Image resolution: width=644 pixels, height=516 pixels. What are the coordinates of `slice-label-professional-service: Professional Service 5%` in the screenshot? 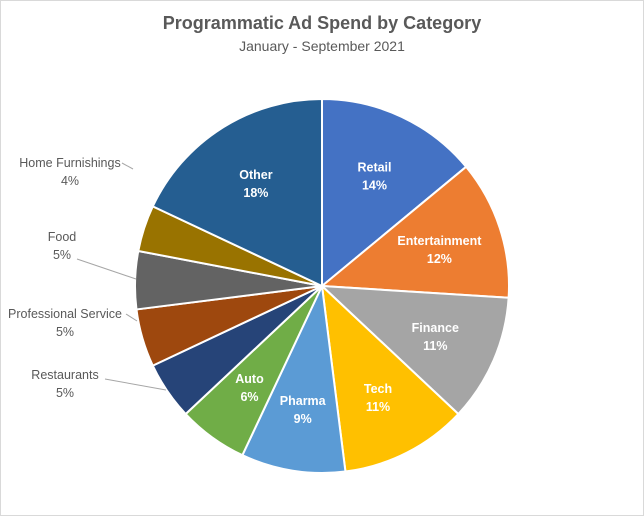 It's located at (65, 323).